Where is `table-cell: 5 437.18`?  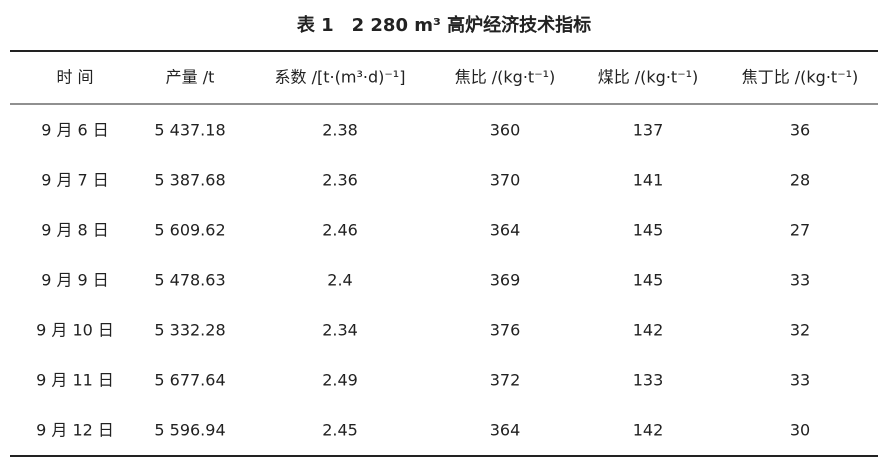 table-cell: 5 437.18 is located at coordinates (189, 130).